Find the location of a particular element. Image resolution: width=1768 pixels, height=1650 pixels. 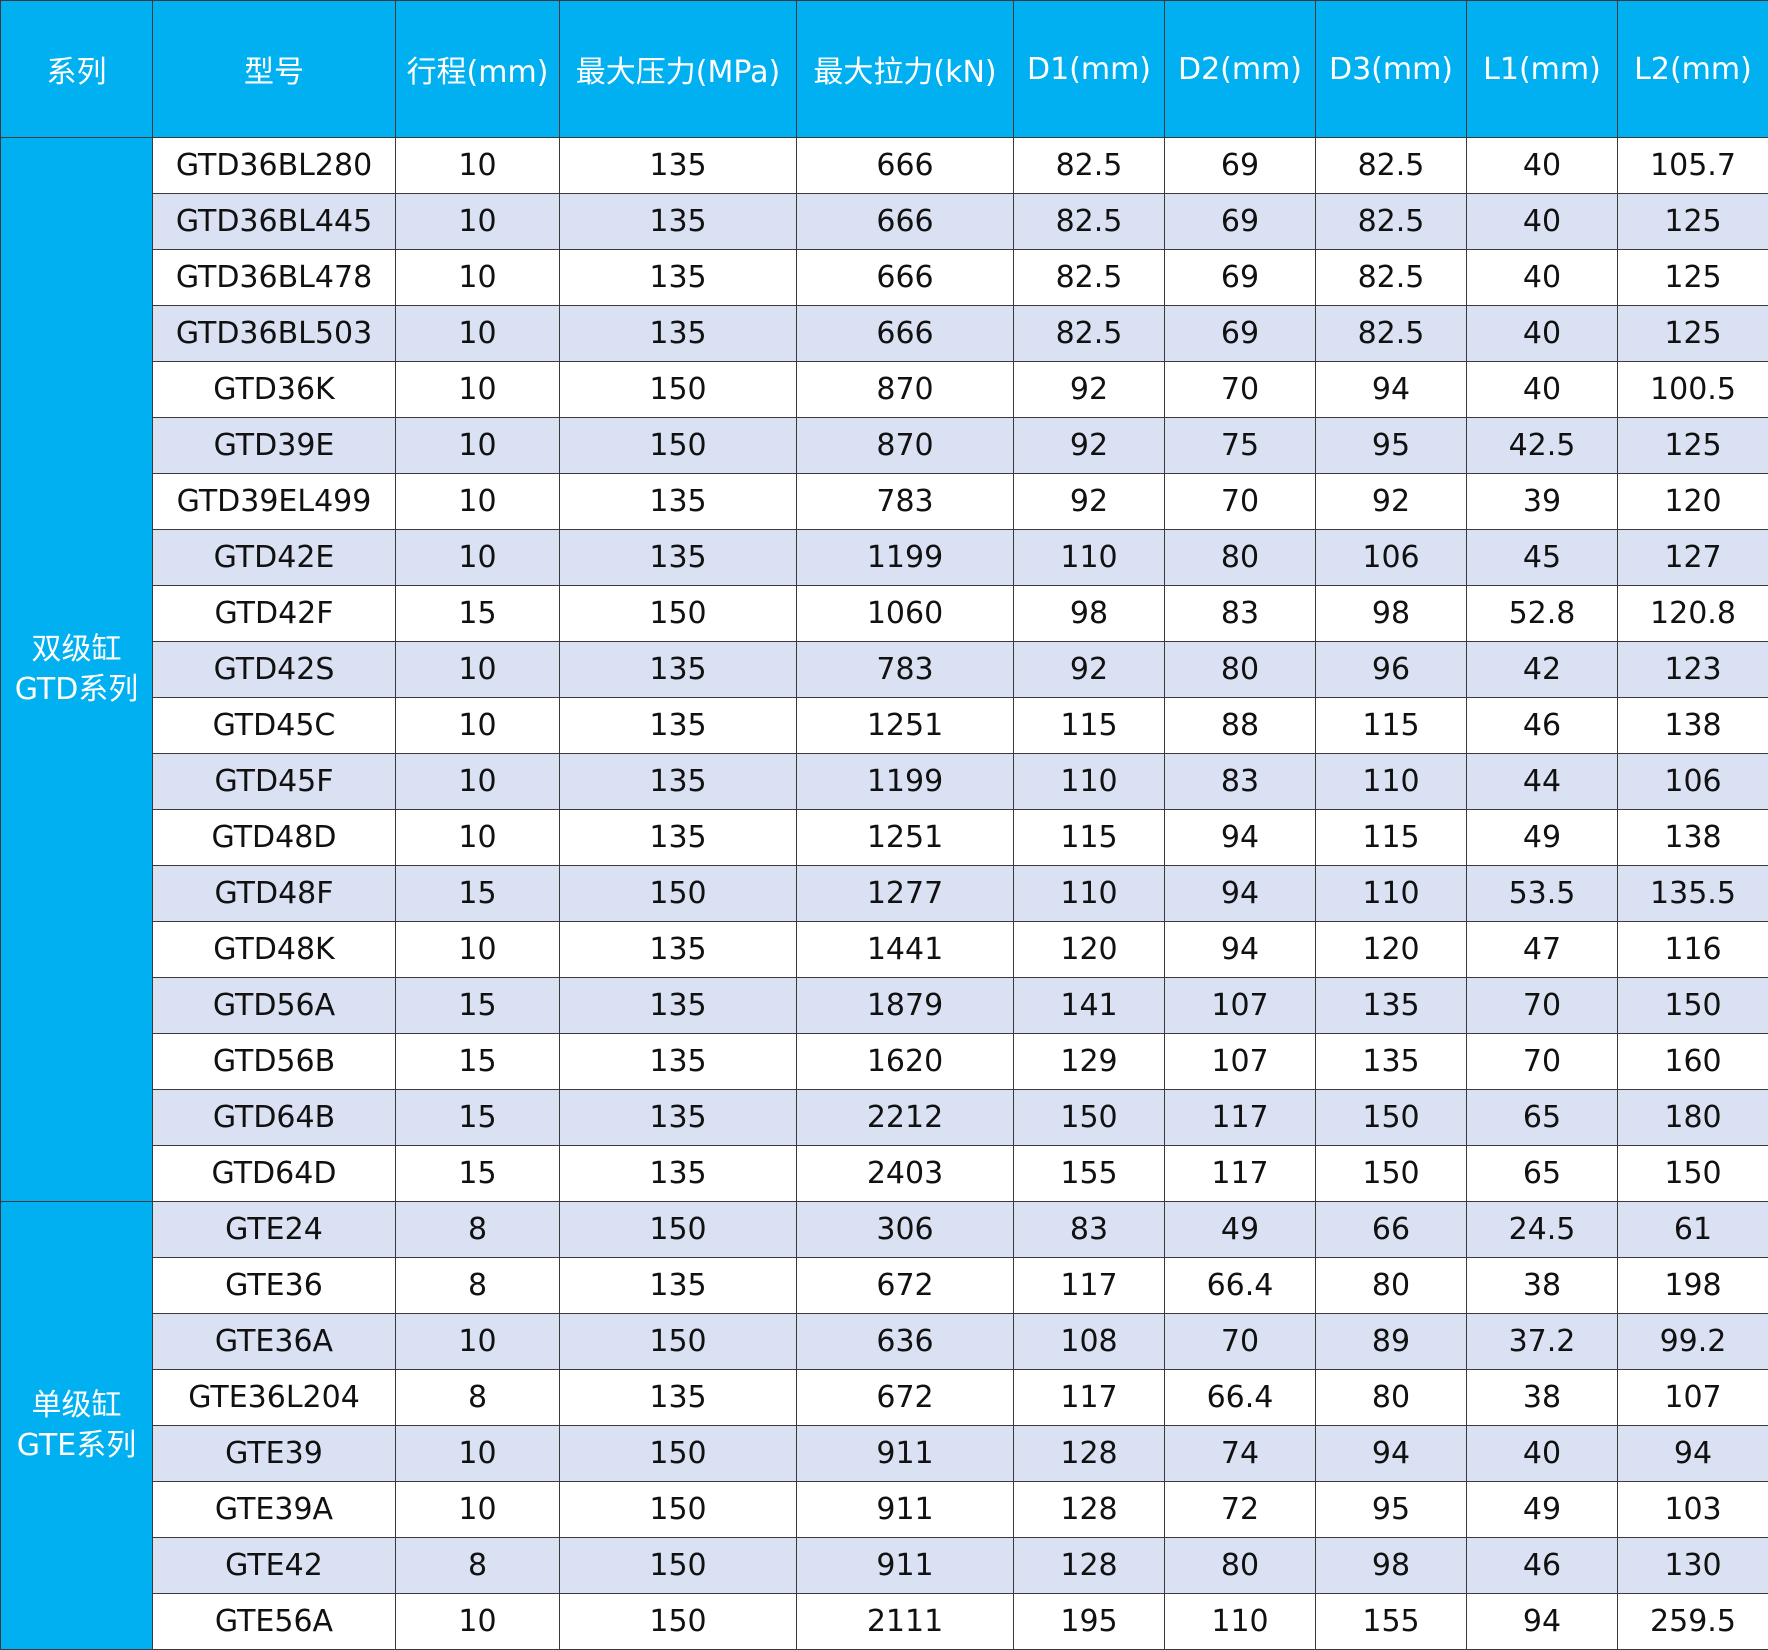

model-cell: GTD42E is located at coordinates (274, 557).